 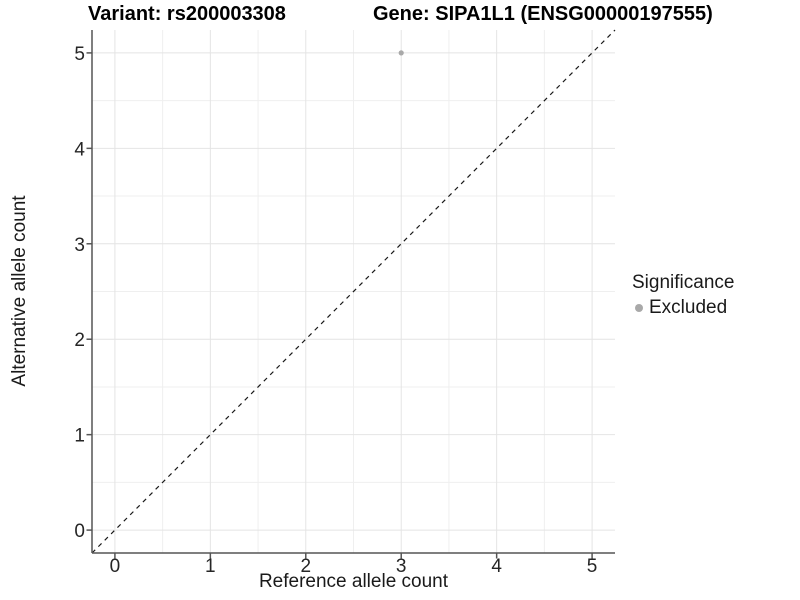 I want to click on excluded-point-icon, so click(x=639, y=308).